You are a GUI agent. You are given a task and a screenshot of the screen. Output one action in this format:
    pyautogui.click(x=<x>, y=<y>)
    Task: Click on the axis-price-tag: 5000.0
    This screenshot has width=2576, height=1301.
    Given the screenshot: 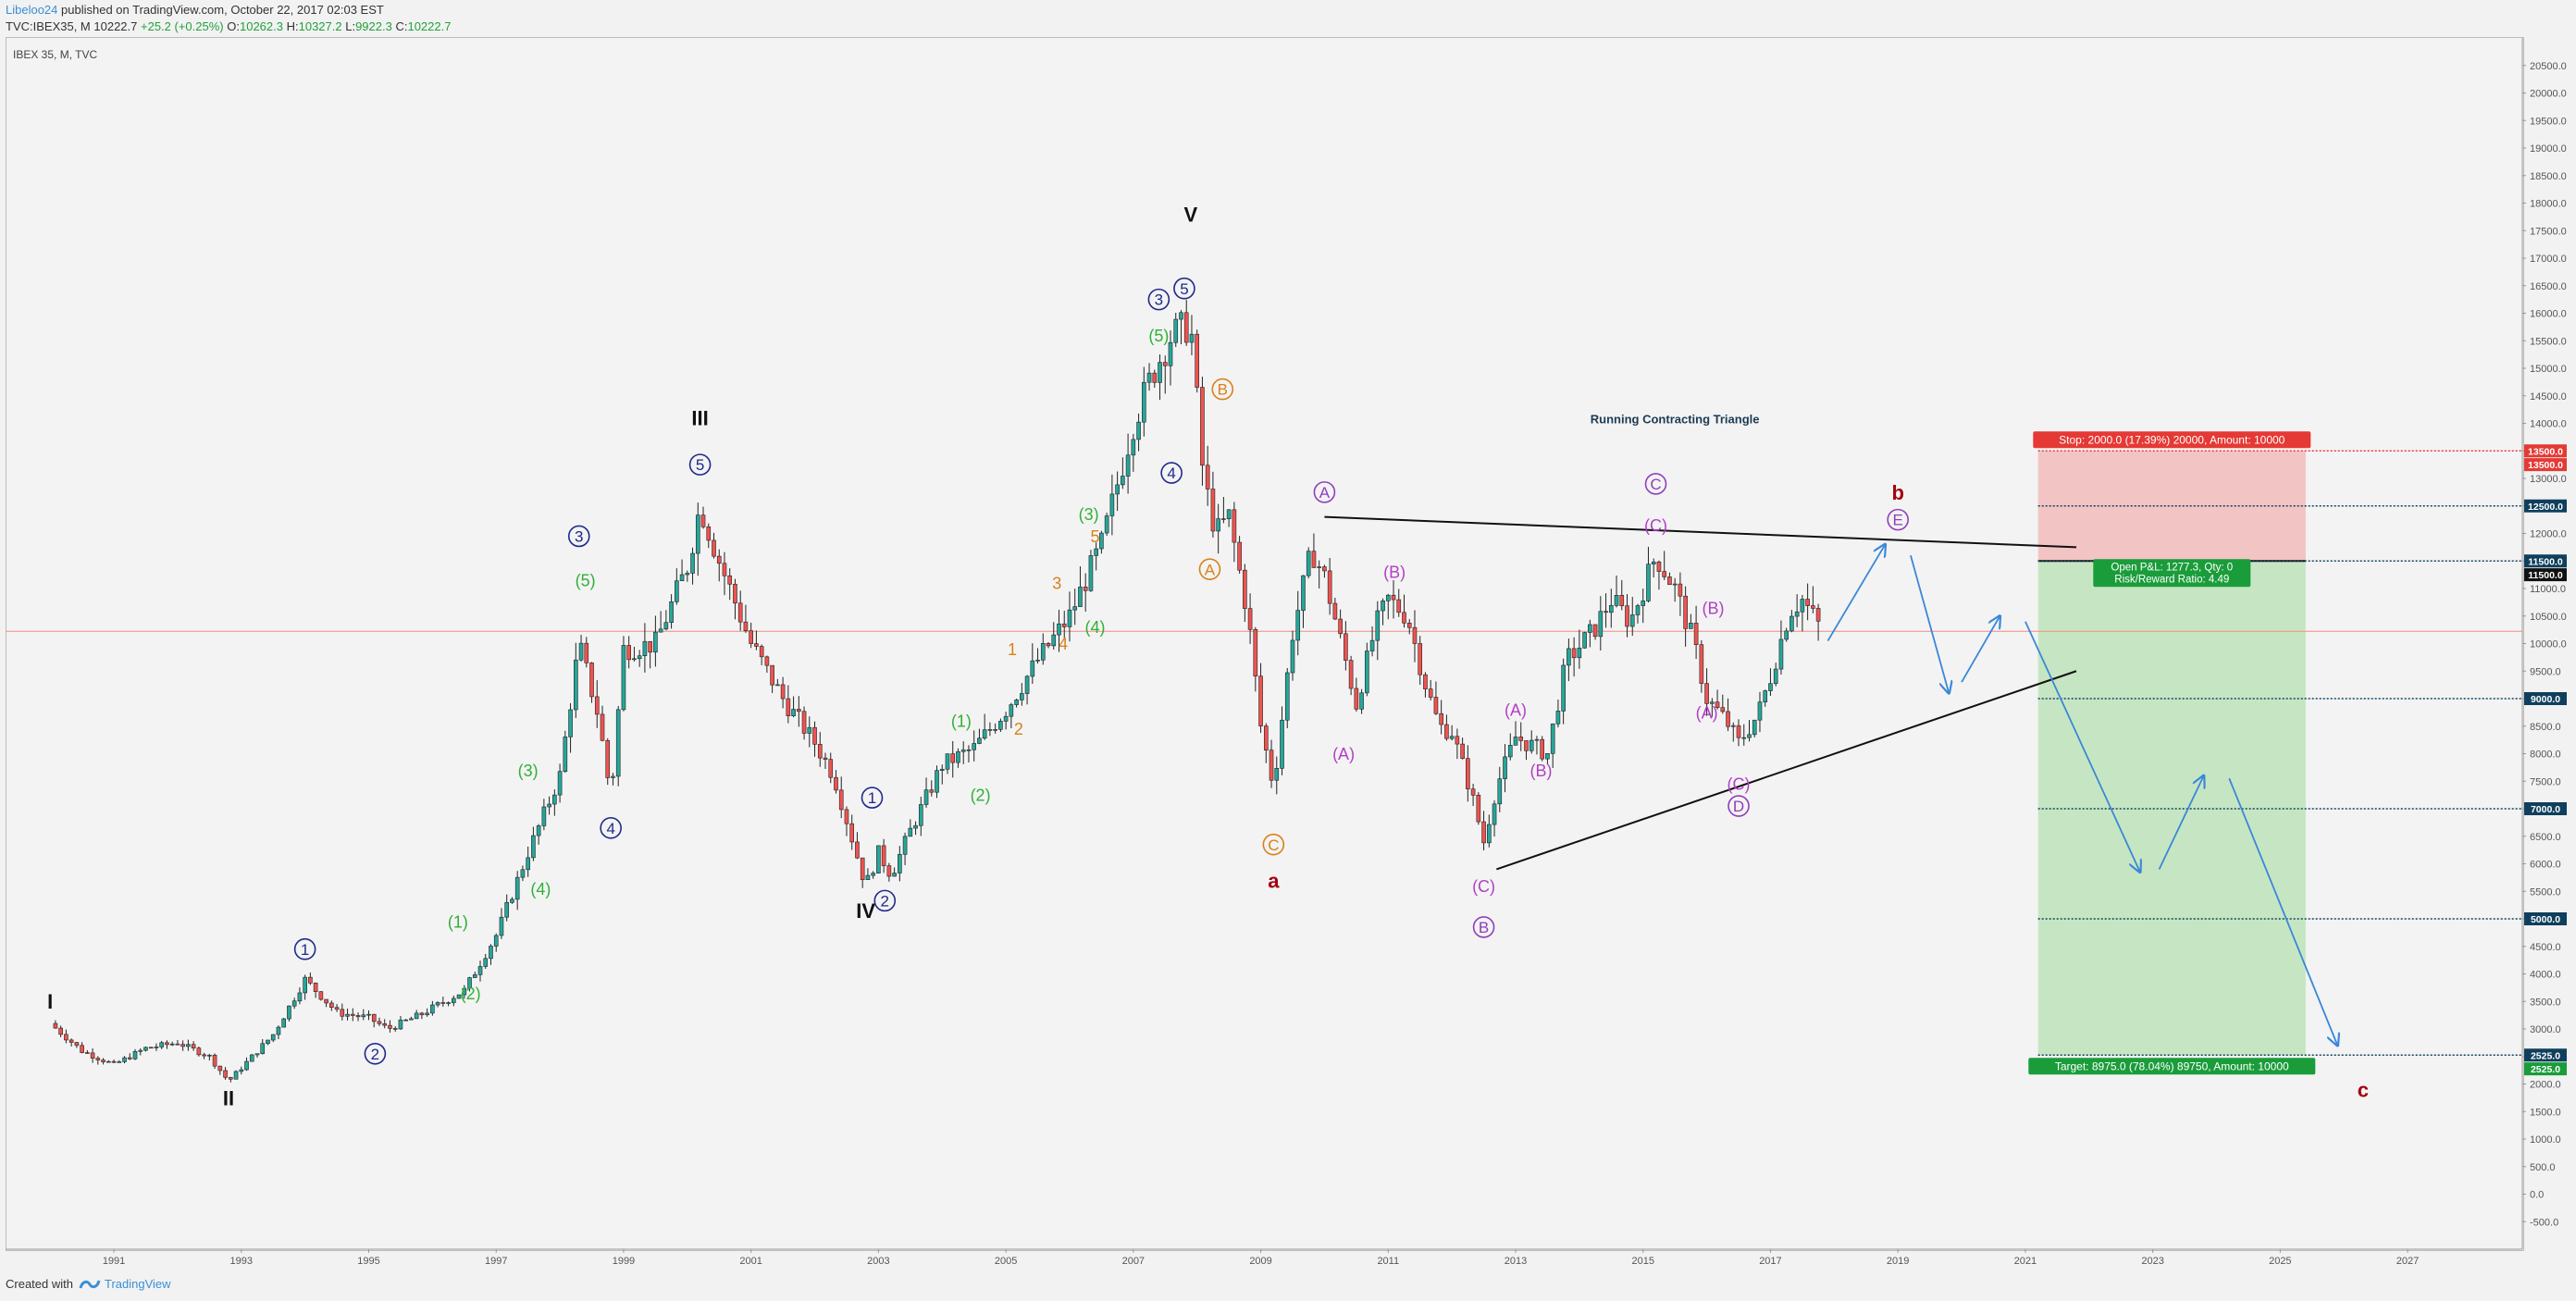 What is the action you would take?
    pyautogui.click(x=2546, y=919)
    